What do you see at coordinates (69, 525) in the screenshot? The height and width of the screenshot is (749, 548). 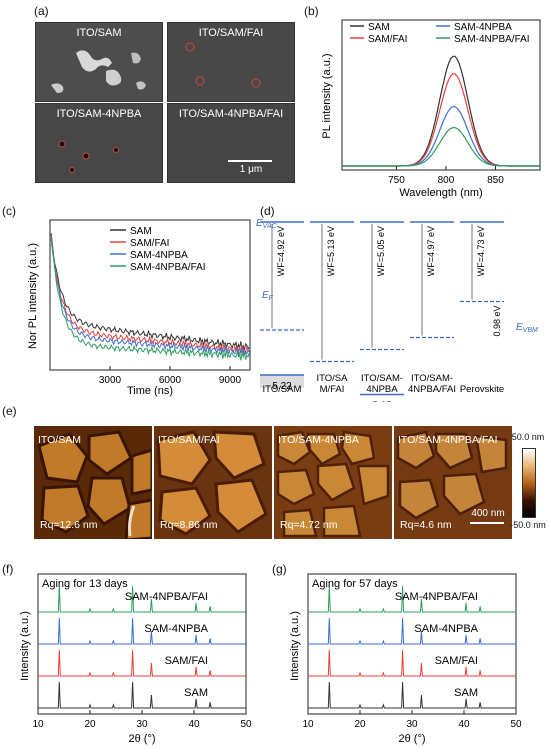 I see `afm-roughness: Rq=12.6 nm` at bounding box center [69, 525].